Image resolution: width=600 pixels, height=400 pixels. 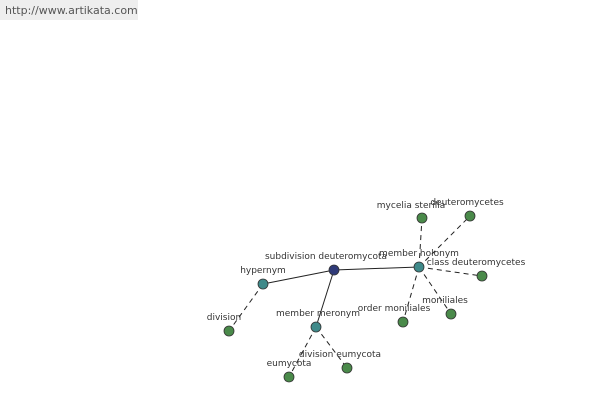 I want to click on node-label: class deuteromycetes, so click(x=476, y=263).